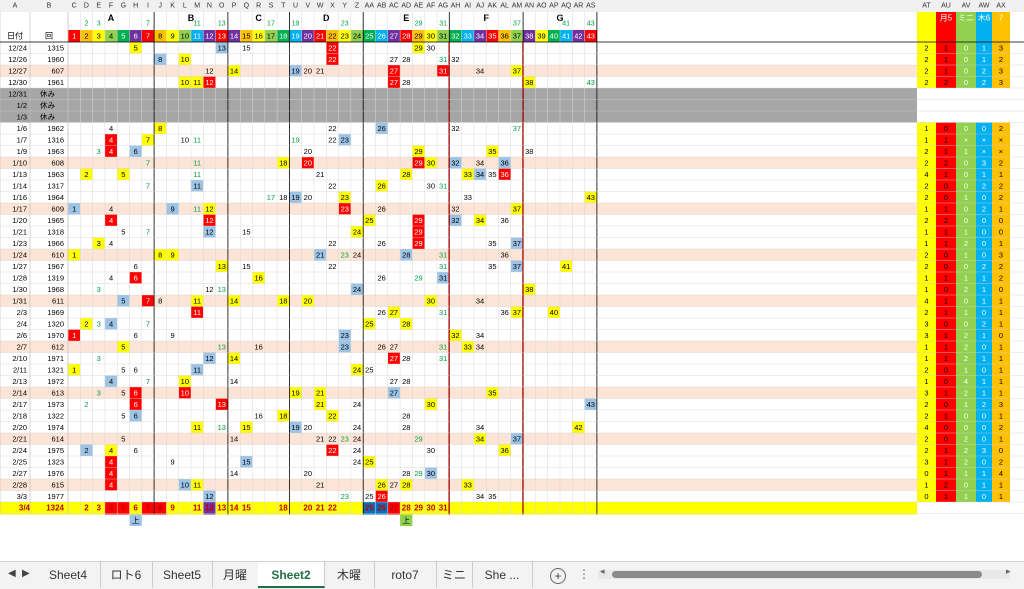  Describe the element at coordinates (454, 575) in the screenshot. I see `sheet-tab: ミニ` at that location.